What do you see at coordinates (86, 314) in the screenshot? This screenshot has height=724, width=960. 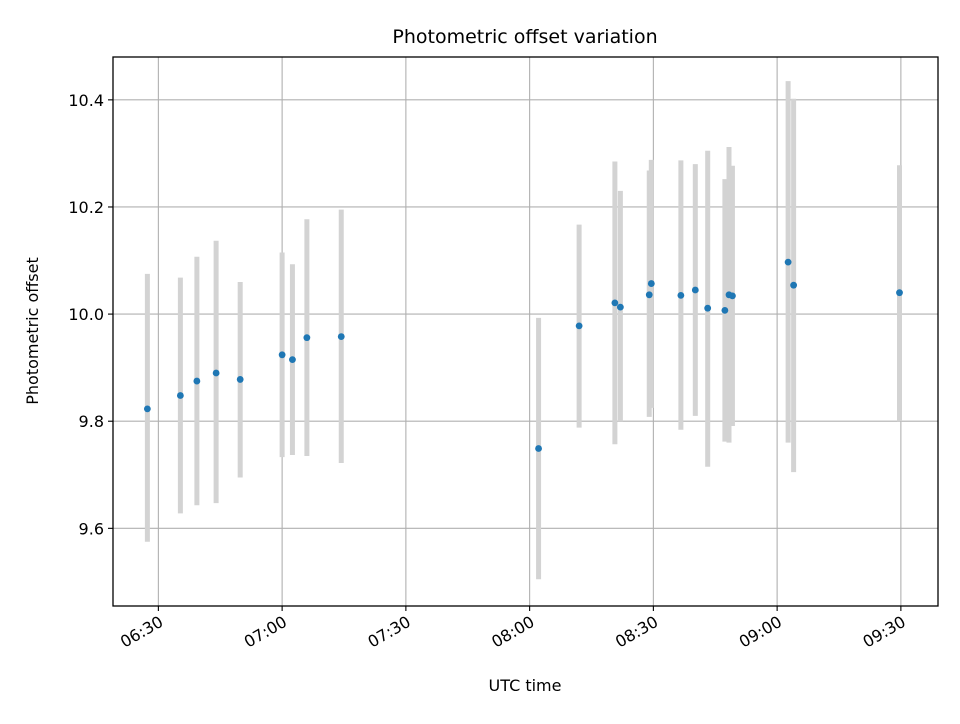 I see `y-tick-label: 10.0` at bounding box center [86, 314].